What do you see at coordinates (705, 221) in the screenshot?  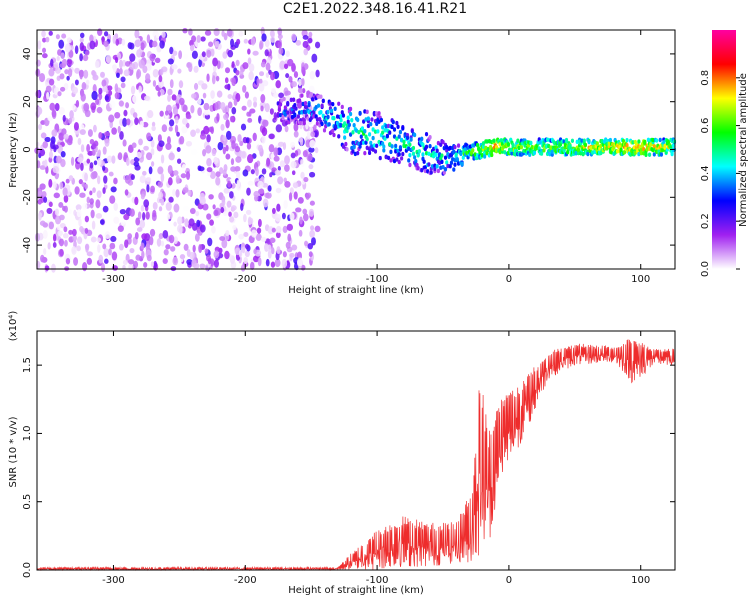 I see `colorbar-tick-label: 0.2` at bounding box center [705, 221].